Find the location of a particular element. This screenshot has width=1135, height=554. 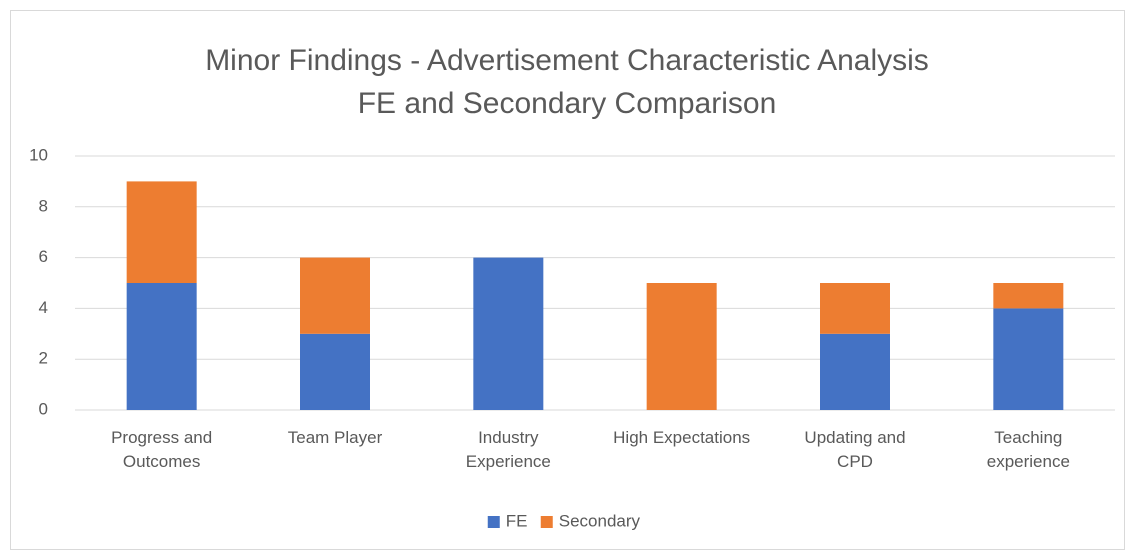

y-tick-label: 2 is located at coordinates (43, 358).